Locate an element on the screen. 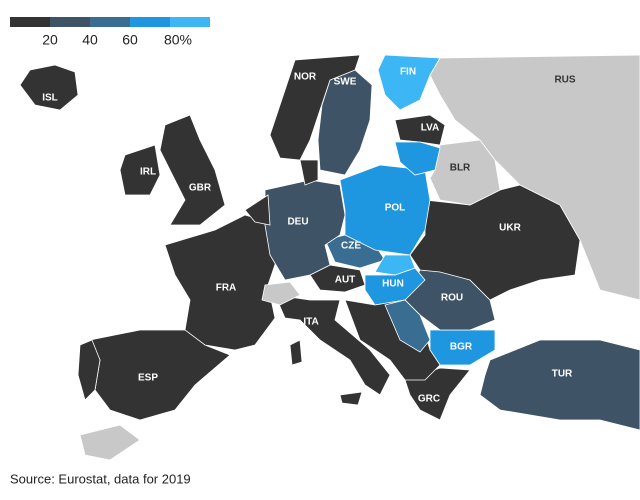 Image resolution: width=640 pixels, height=500 pixels. country-label: ITA is located at coordinates (310, 322).